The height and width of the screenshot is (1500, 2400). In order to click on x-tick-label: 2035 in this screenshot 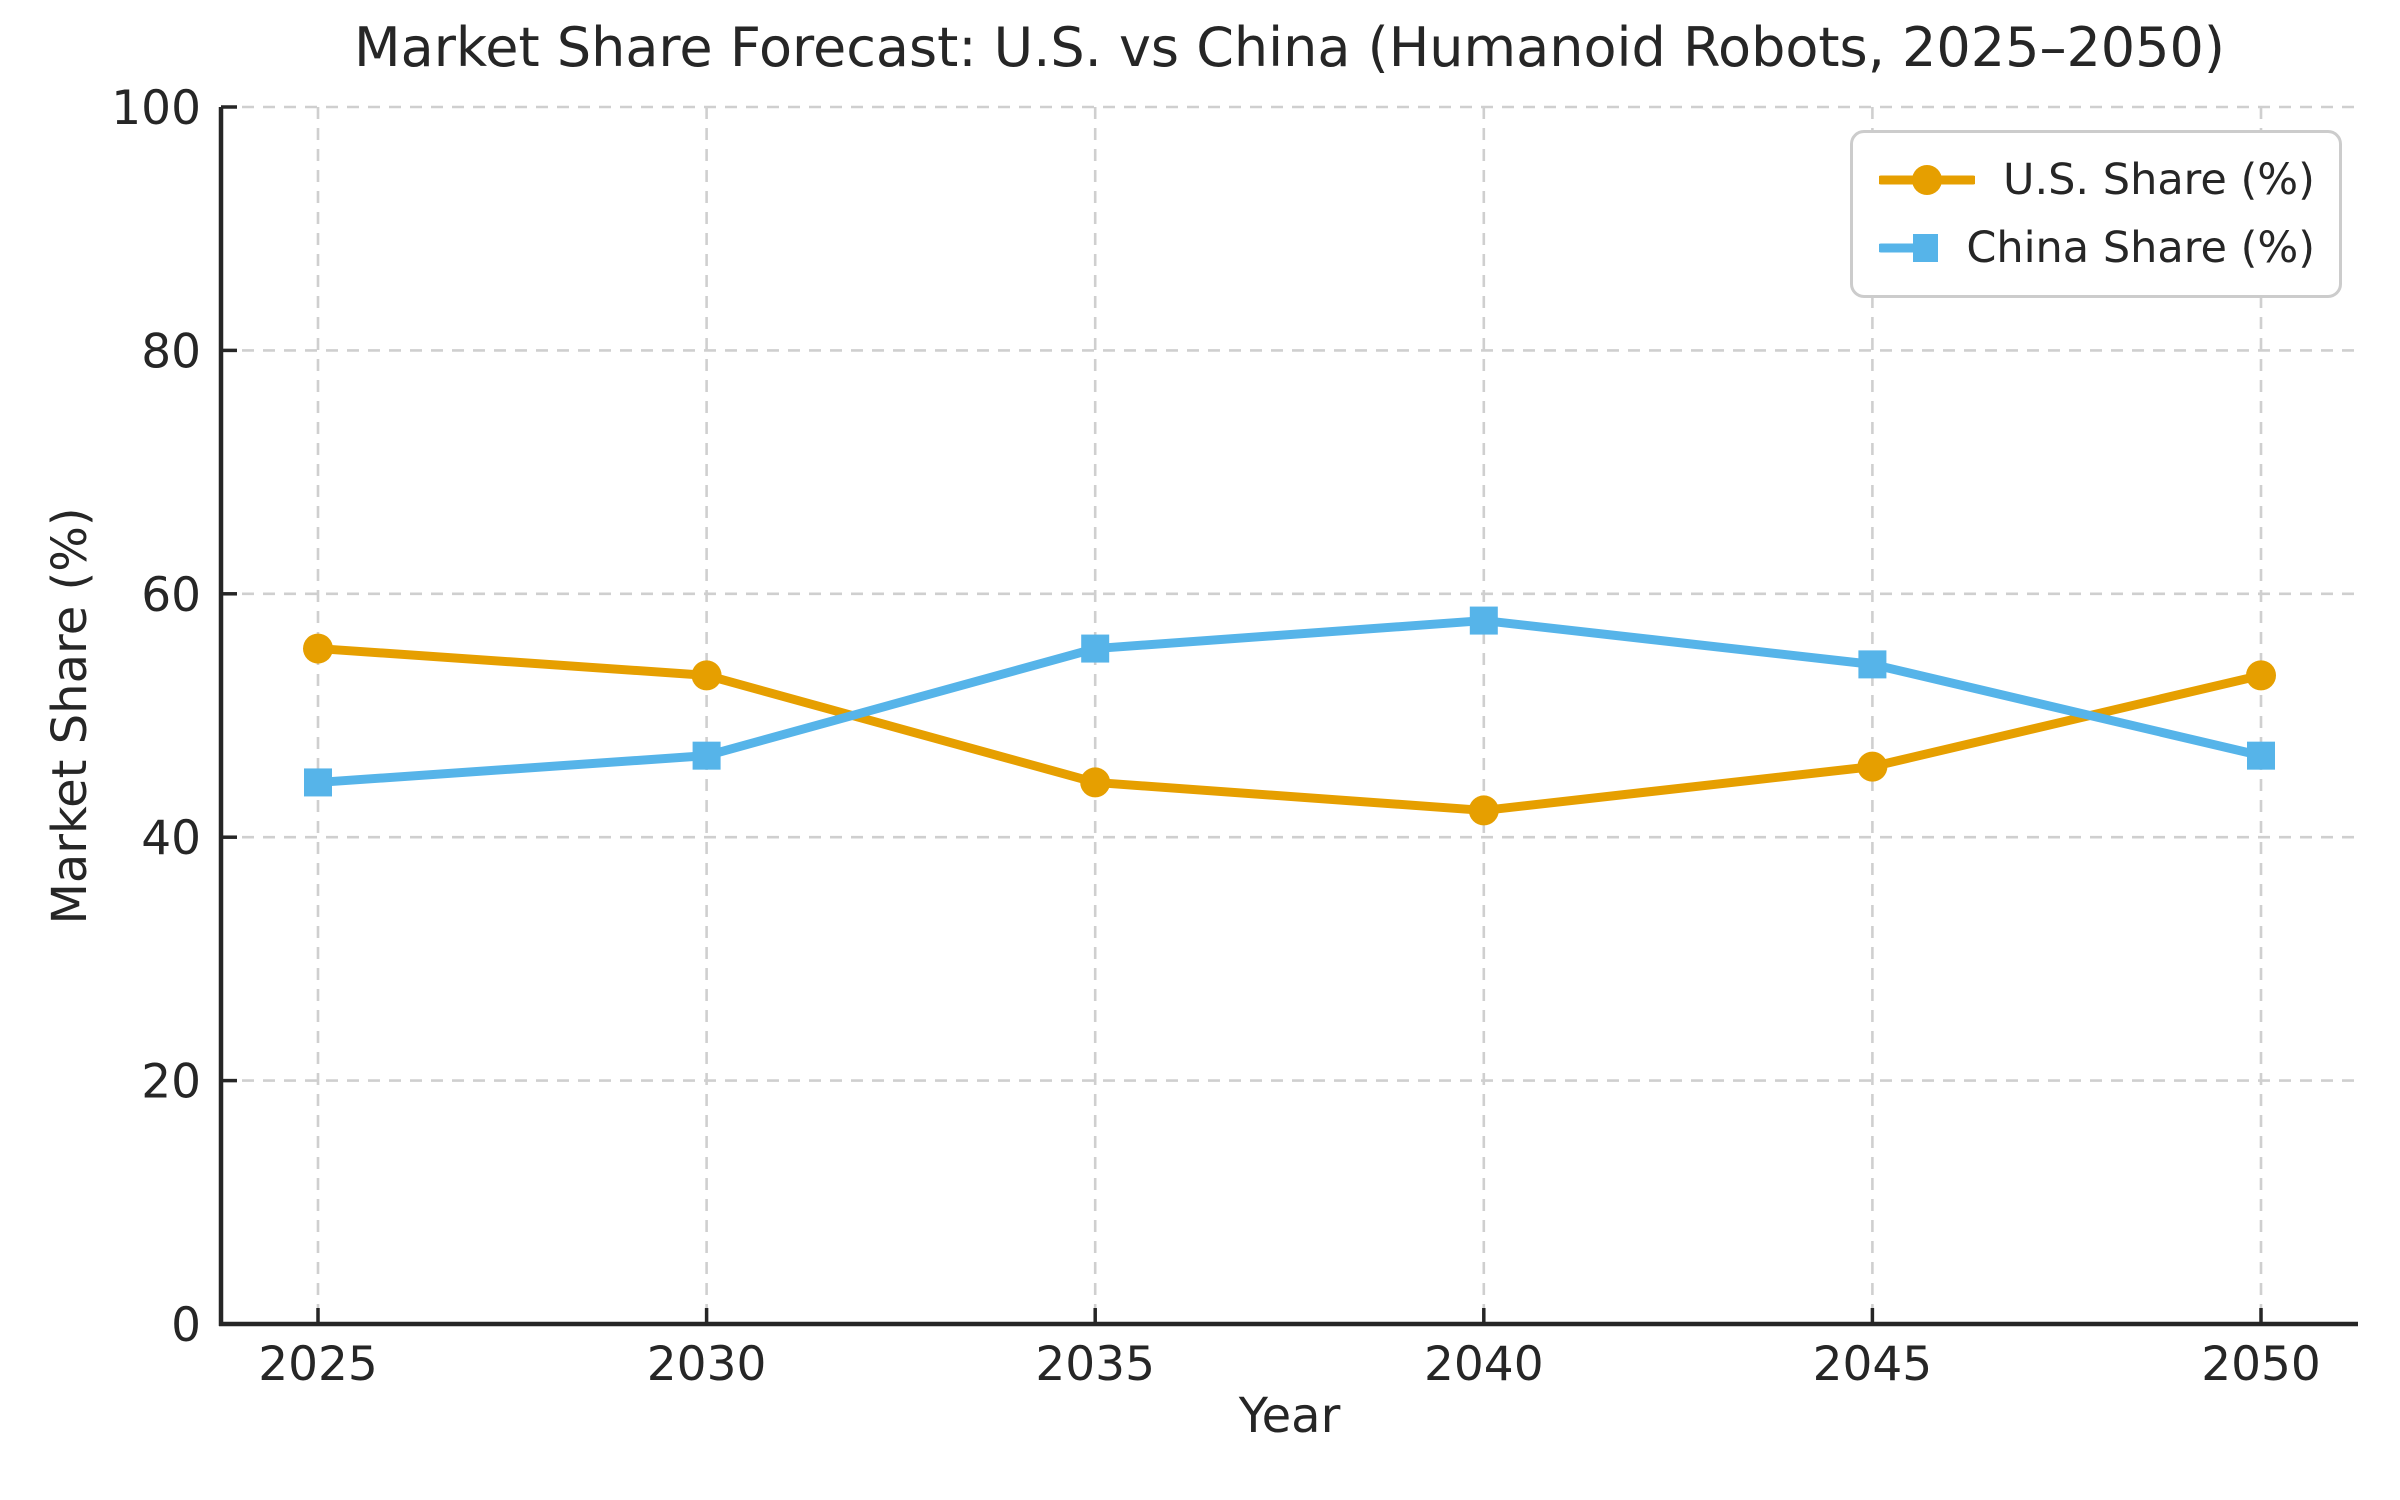, I will do `click(1095, 1364)`.